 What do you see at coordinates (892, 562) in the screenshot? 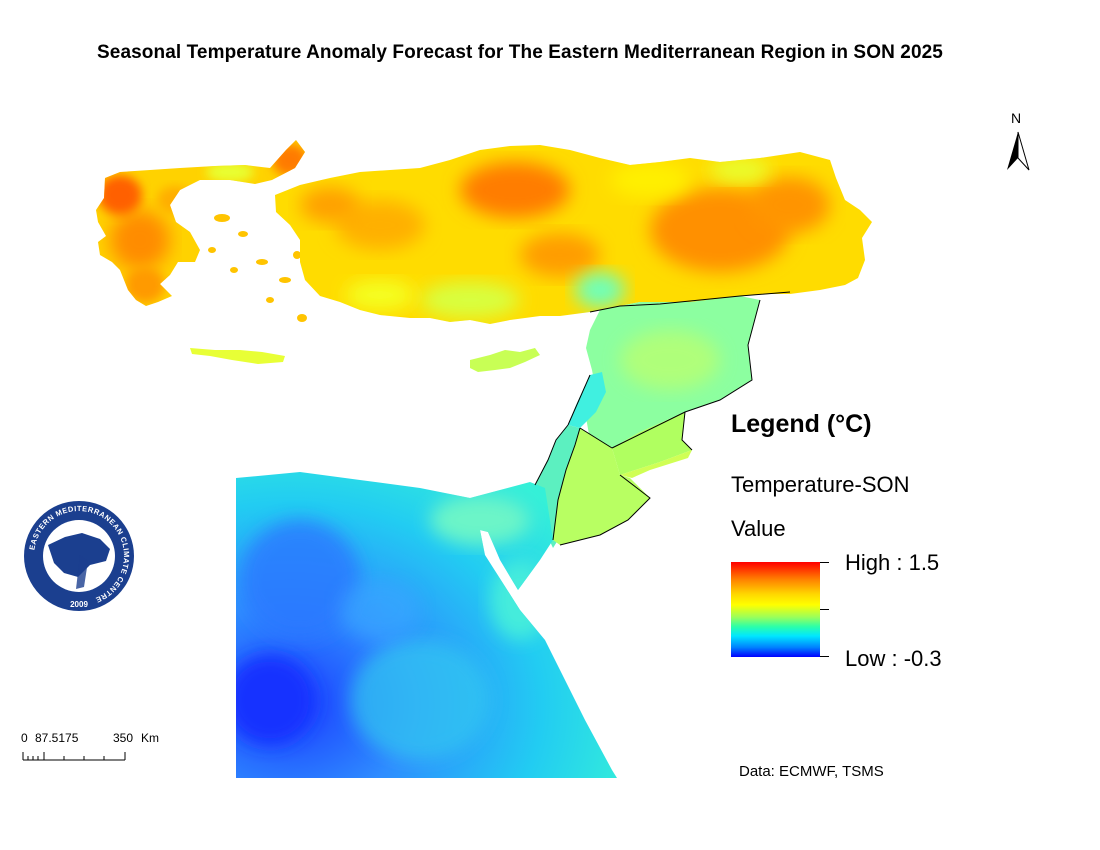
I see `legend-high-label: High : 1.5` at bounding box center [892, 562].